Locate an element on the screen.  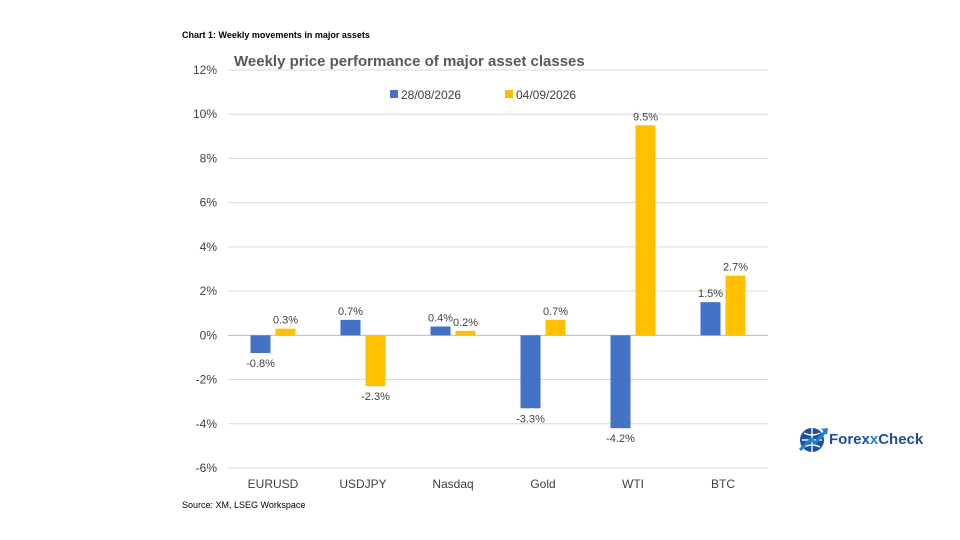
legend-label: 04/09/2026 is located at coordinates (546, 95).